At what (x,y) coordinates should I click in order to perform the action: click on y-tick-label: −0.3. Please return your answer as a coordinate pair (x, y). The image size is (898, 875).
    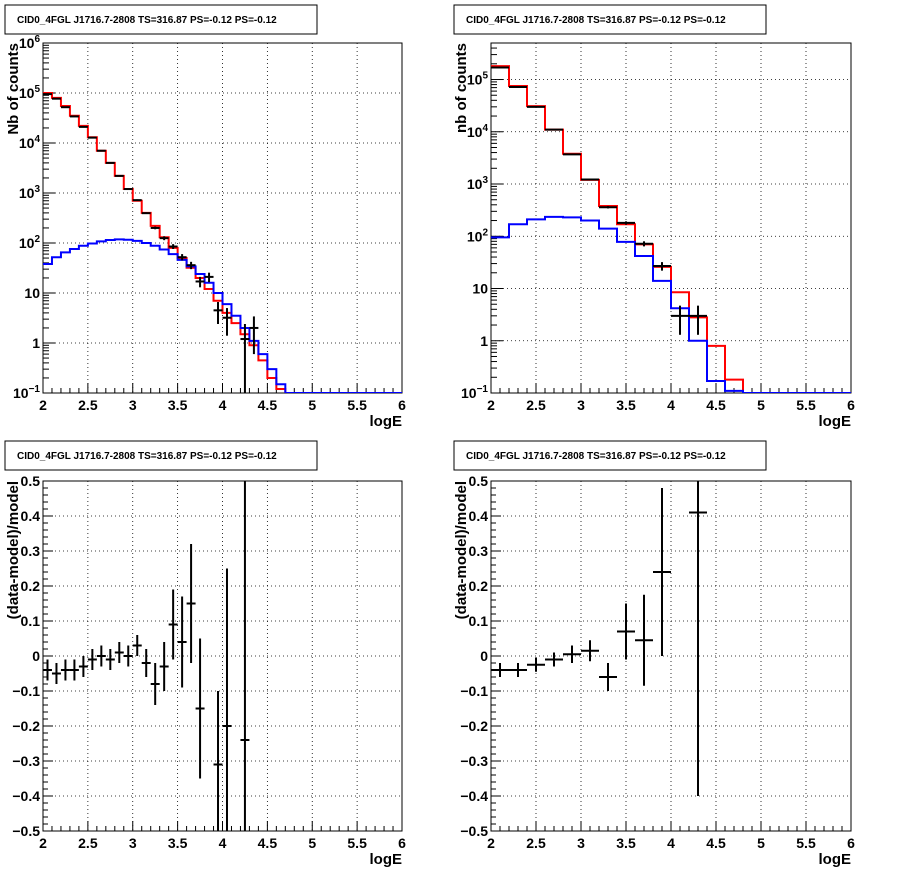
    Looking at the image, I should click on (474, 761).